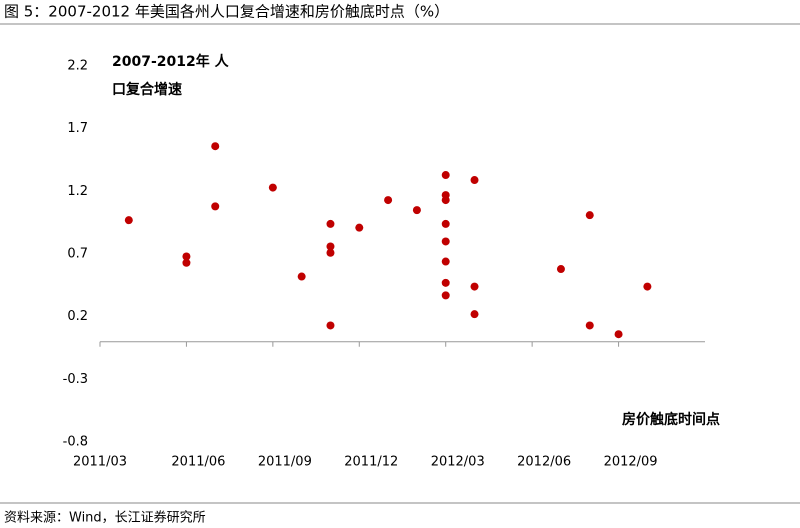  Describe the element at coordinates (285, 462) in the screenshot. I see `x-tick-label: 2011/09` at that location.